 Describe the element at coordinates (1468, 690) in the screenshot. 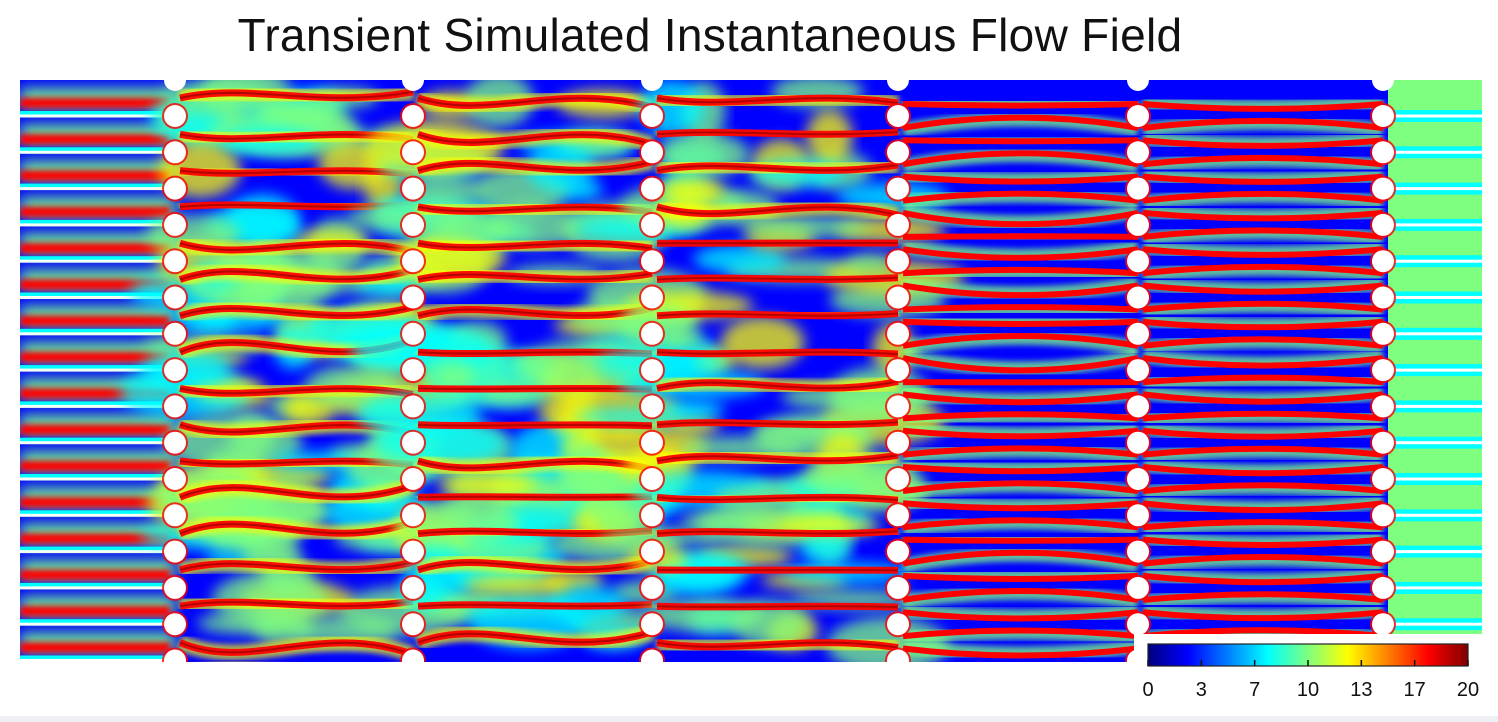

I see `colorbar-tick-label: 20` at that location.